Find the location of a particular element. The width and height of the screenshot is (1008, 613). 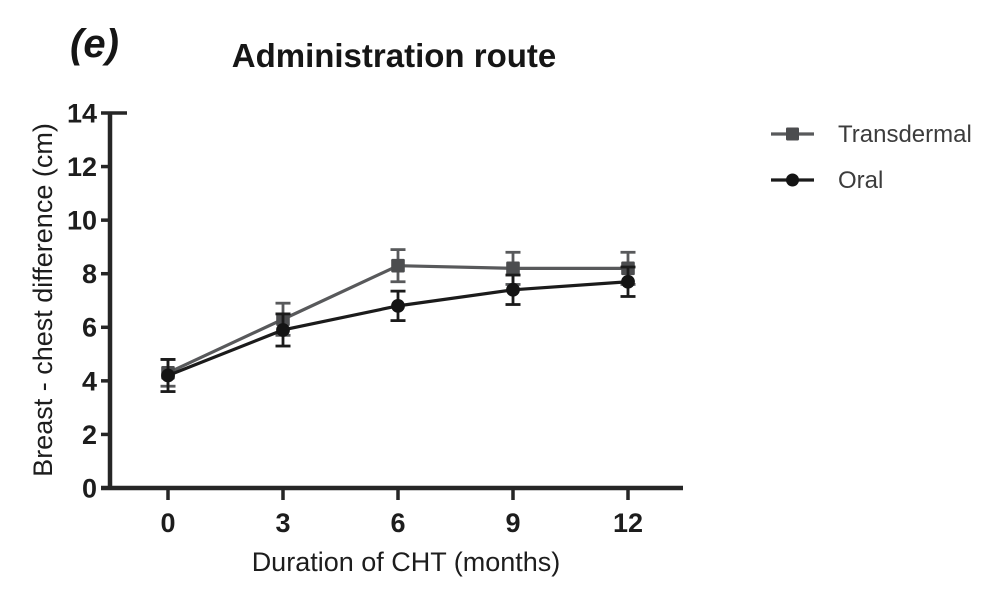

transdermal-square-icon is located at coordinates (792, 134).